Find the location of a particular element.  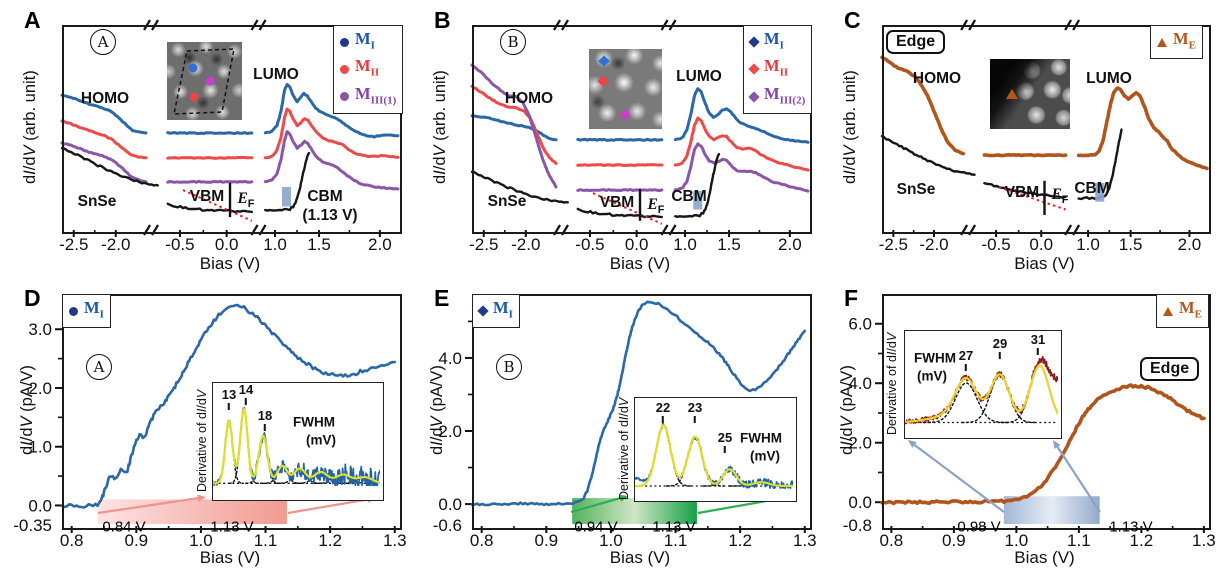

plot-canvas-E: 0.8 0.9 1.0 1.1 1.2 1.3 0.0 2.0 4.0 -0.6 is located at coordinates (625, 425).